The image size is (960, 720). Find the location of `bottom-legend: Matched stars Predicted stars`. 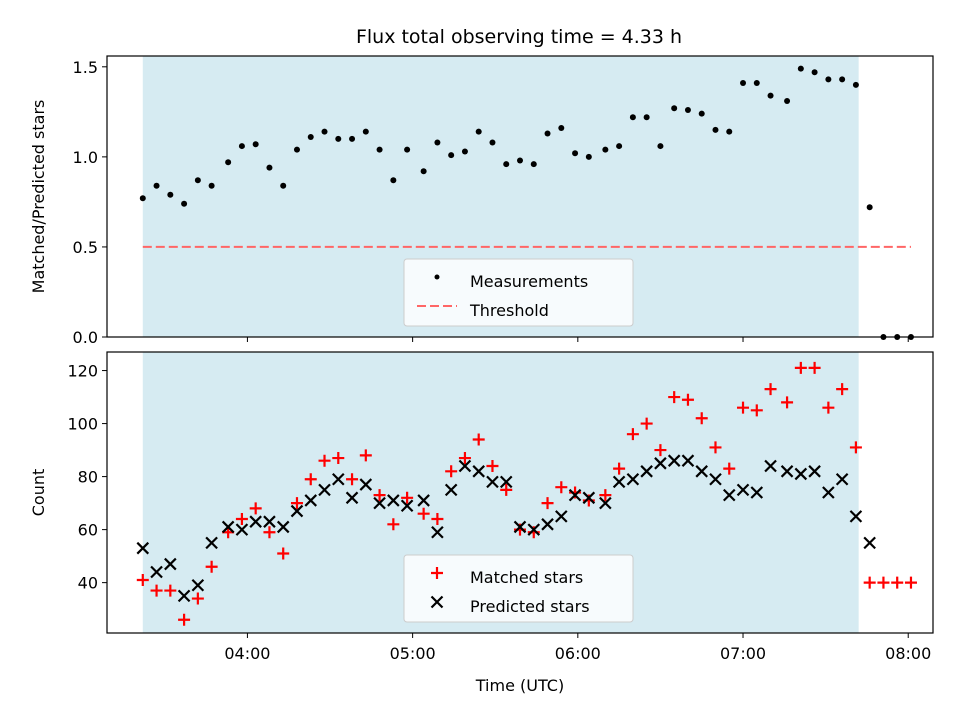

bottom-legend: Matched stars Predicted stars is located at coordinates (518, 588).